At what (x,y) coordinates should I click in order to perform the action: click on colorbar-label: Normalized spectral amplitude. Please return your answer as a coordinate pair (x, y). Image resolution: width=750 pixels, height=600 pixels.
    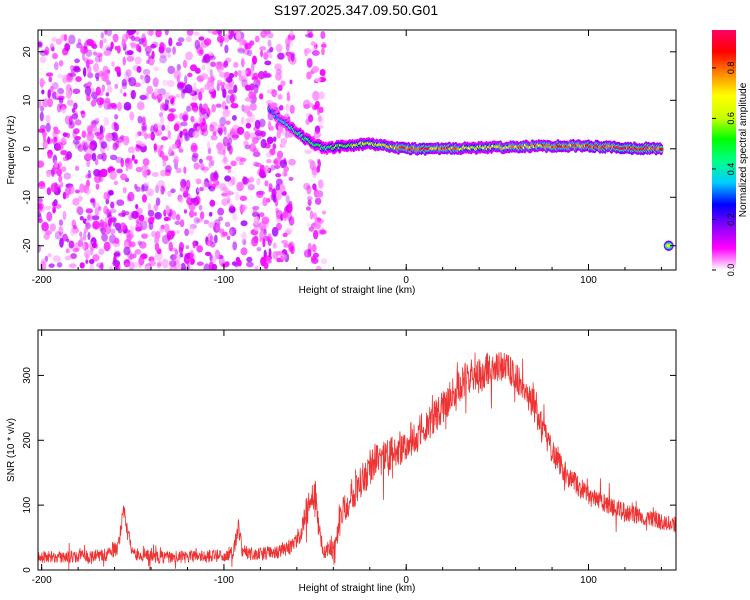
    Looking at the image, I should click on (743, 149).